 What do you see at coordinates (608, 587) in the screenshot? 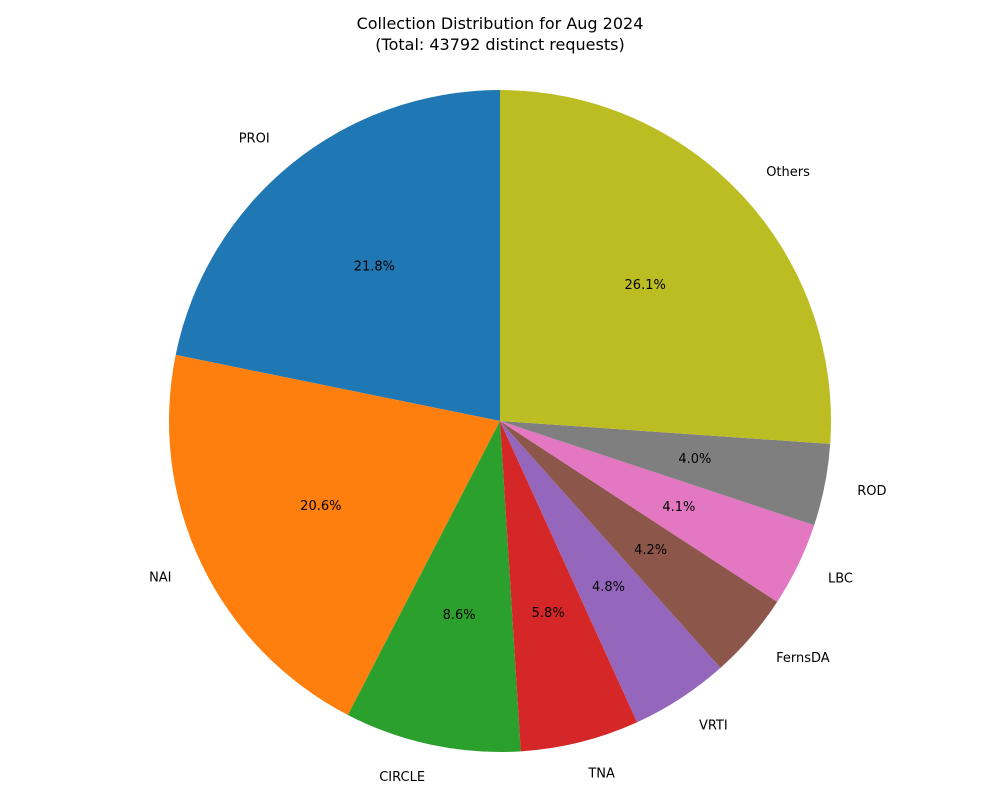
I see `slice-percent-vrti: 4.8%` at bounding box center [608, 587].